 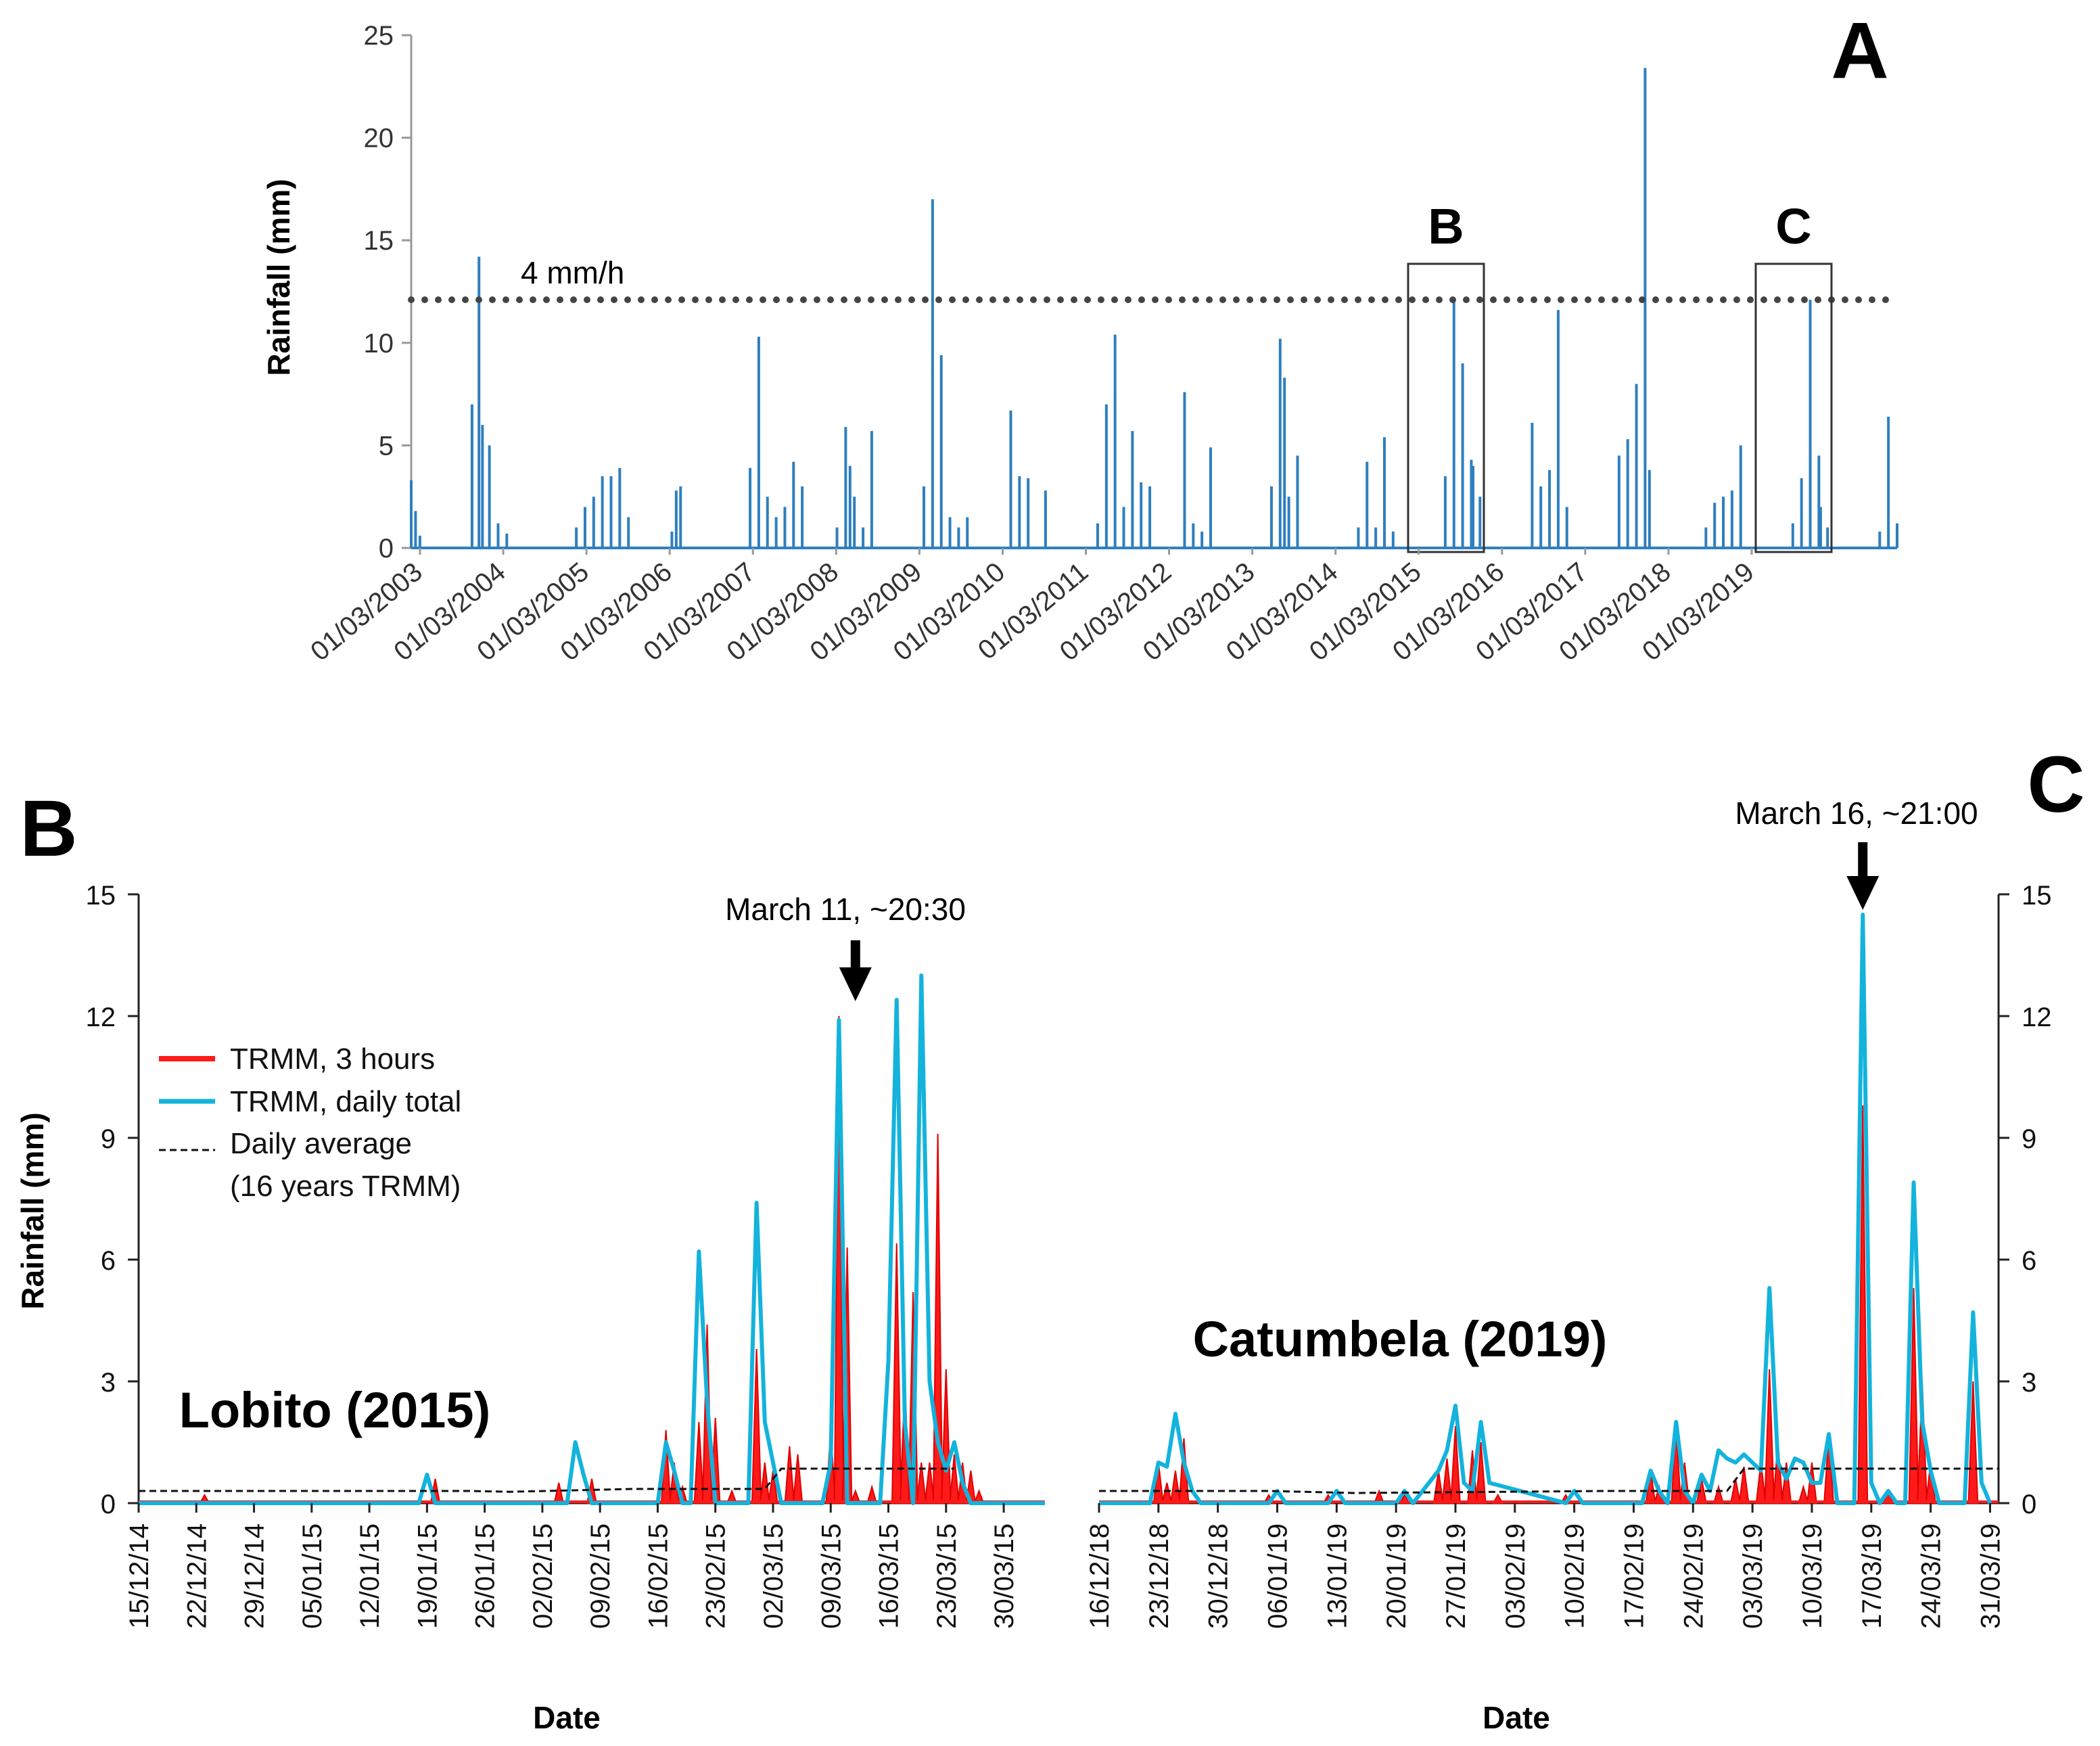 I want to click on legend-label-average: Daily average, so click(x=321, y=1143).